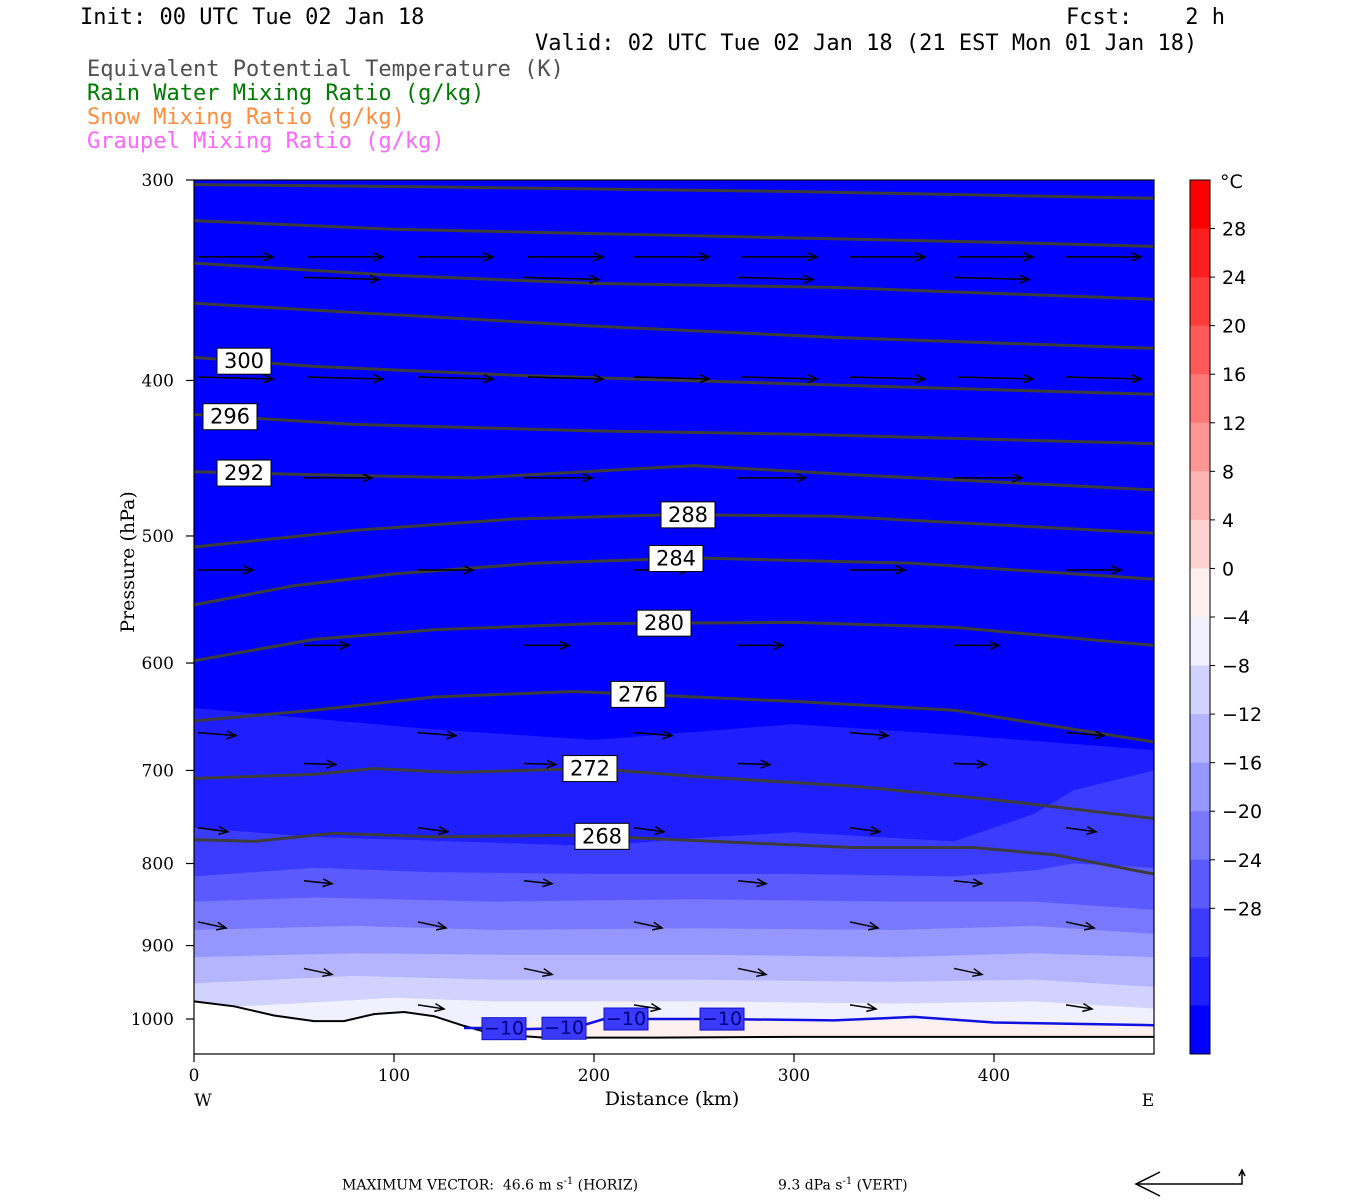 The height and width of the screenshot is (1200, 1350). I want to click on horiz-suffix: (HORIZ), so click(608, 1185).